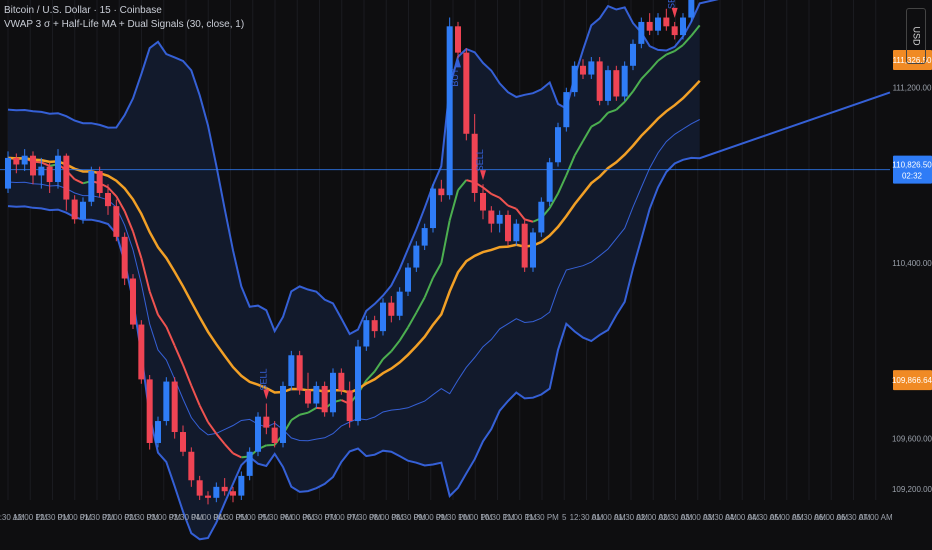 This screenshot has height=550, width=932. Describe the element at coordinates (253, 517) in the screenshot. I see `x-tick-label: 05:00 PM` at that location.